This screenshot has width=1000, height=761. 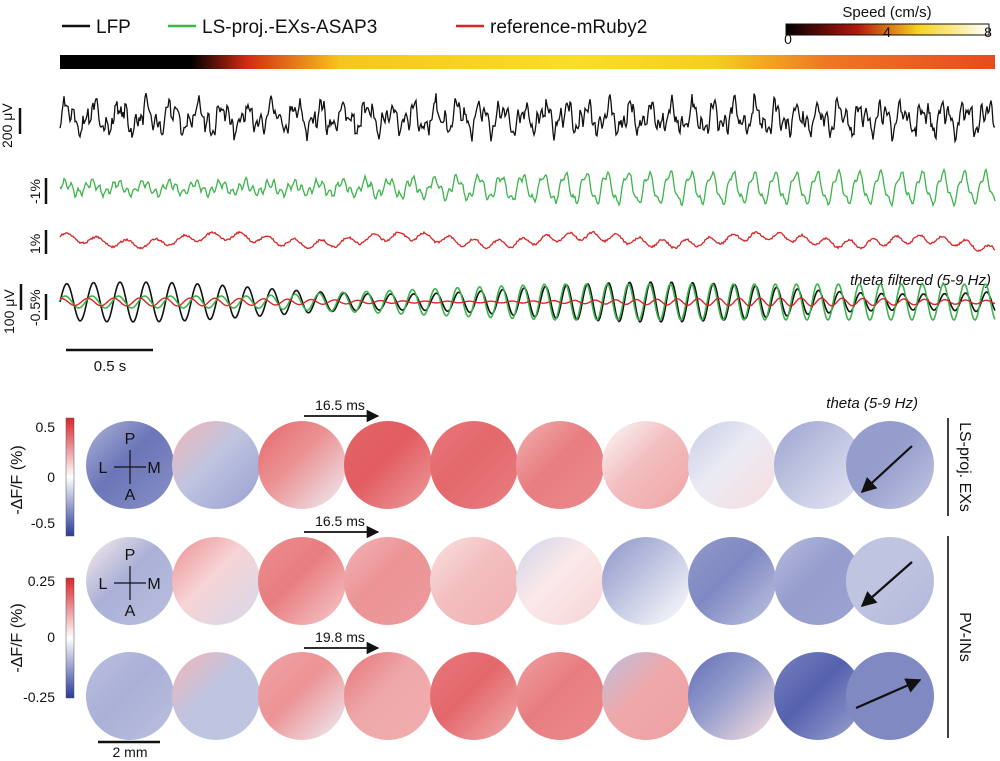 I want to click on speed-colorbar-gradient, so click(x=887, y=29).